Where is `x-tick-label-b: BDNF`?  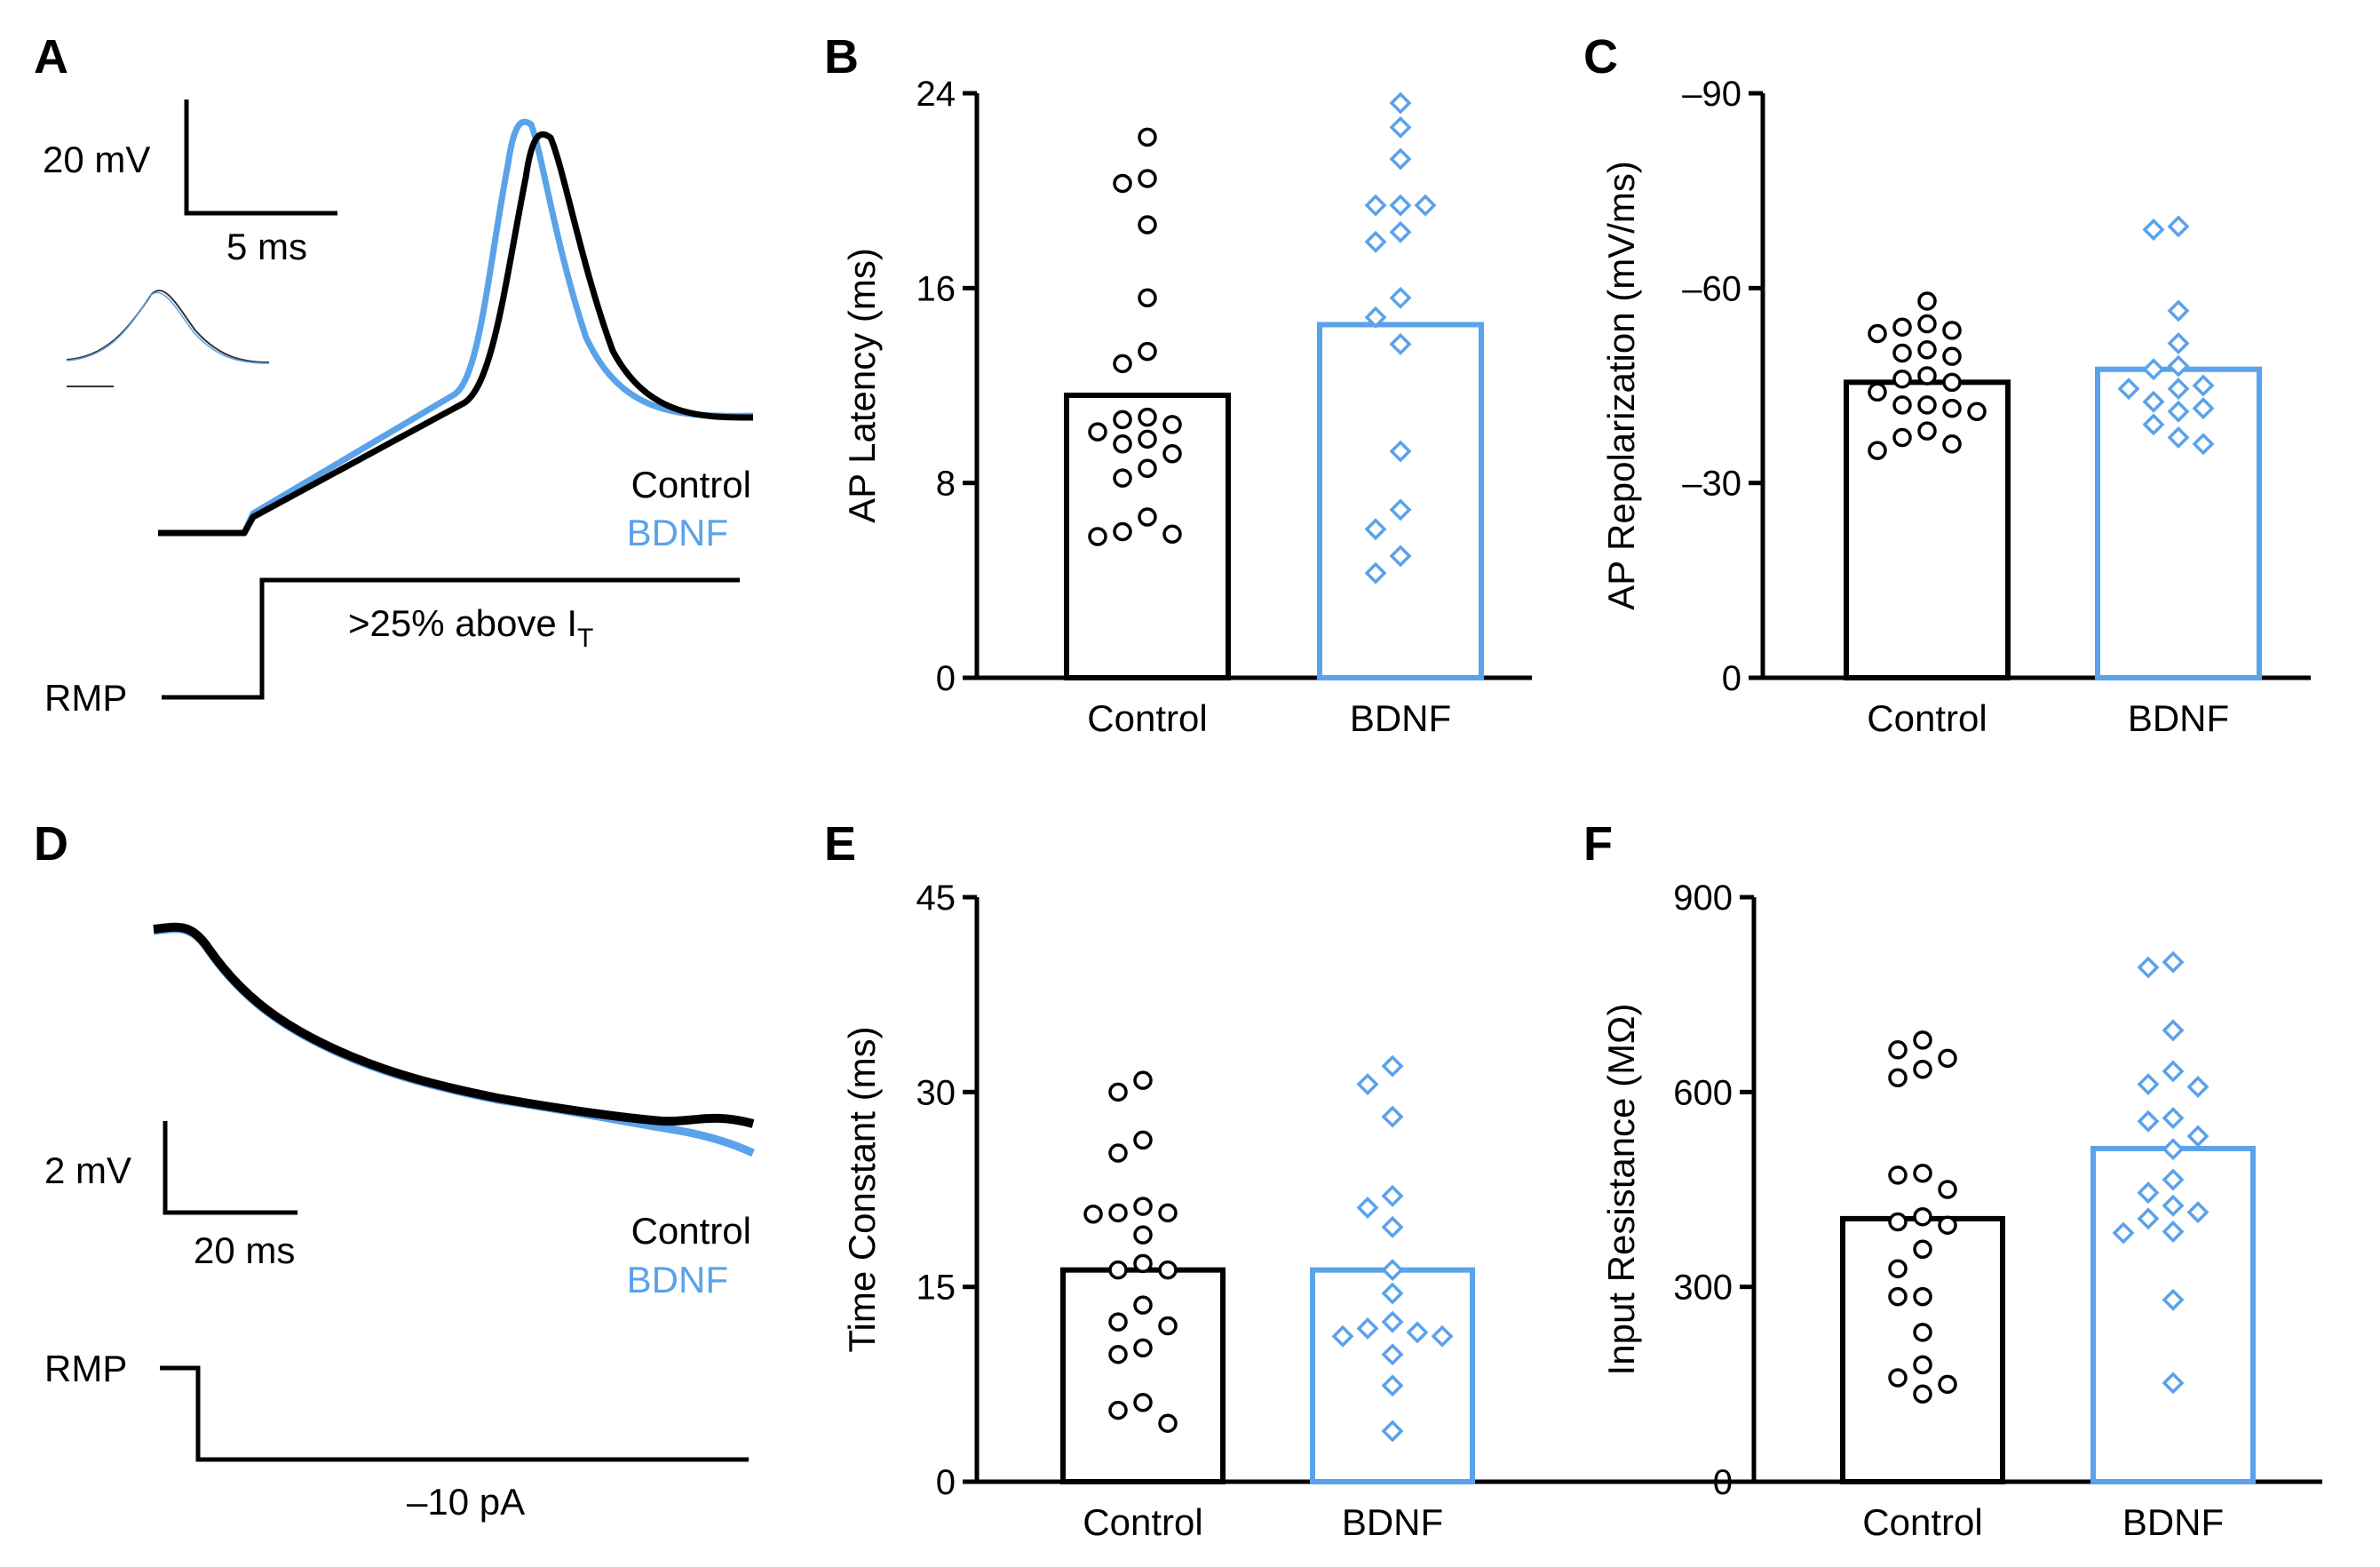
x-tick-label-b: BDNF is located at coordinates (1400, 718).